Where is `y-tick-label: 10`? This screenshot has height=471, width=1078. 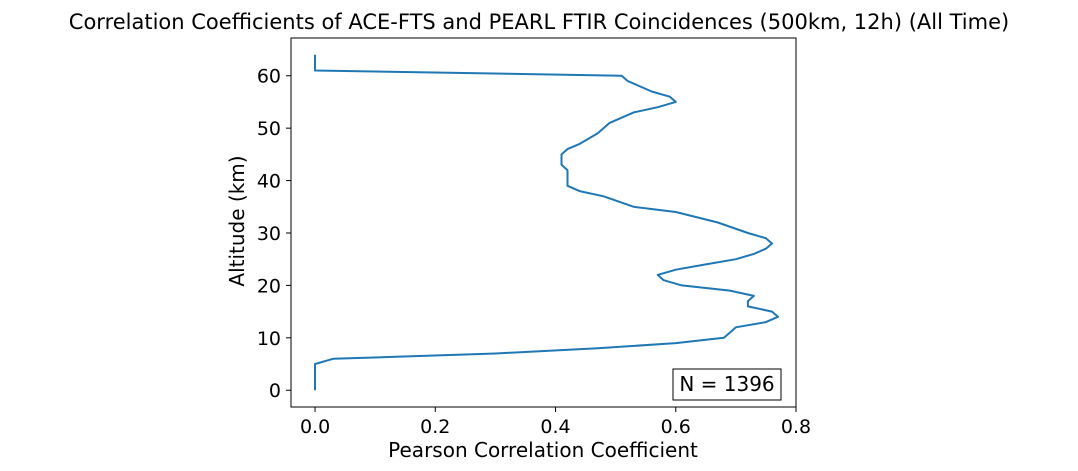
y-tick-label: 10 is located at coordinates (269, 339).